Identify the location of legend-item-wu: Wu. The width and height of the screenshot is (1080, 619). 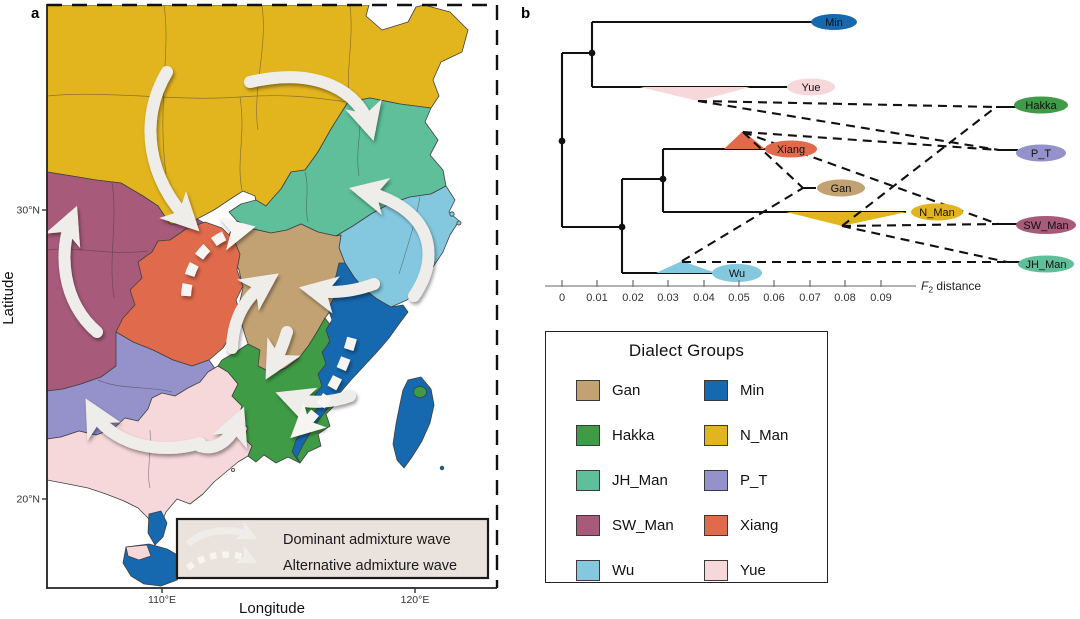
(640, 570).